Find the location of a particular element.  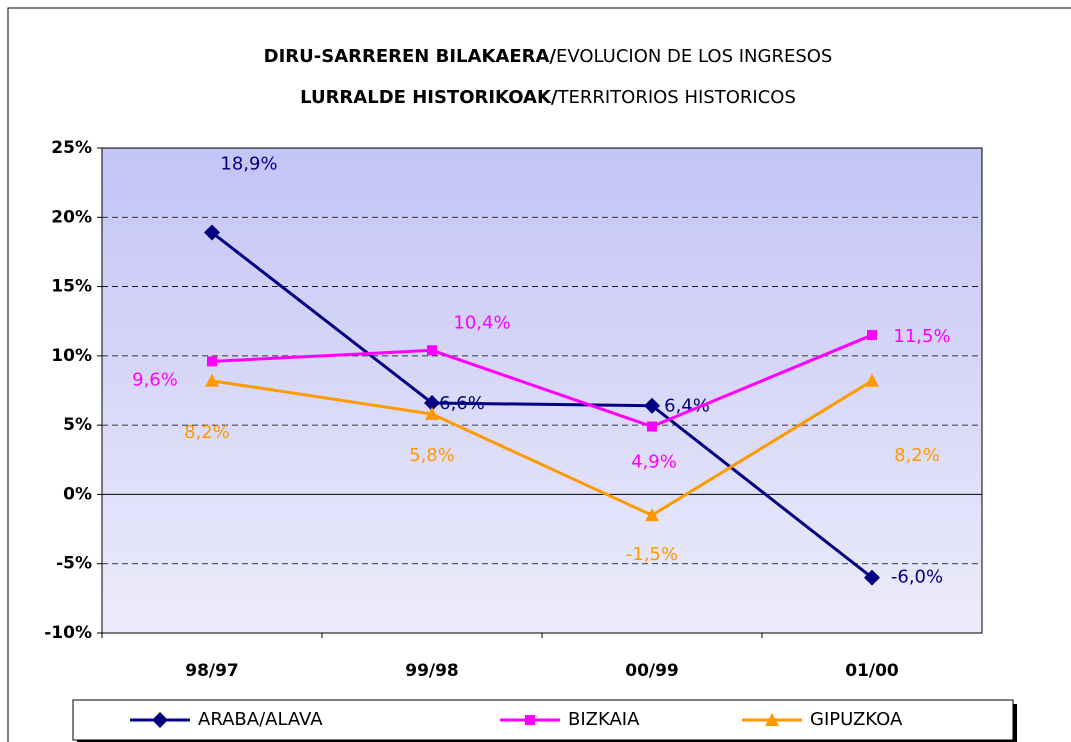

x-tick-label: 98/97 is located at coordinates (212, 671).